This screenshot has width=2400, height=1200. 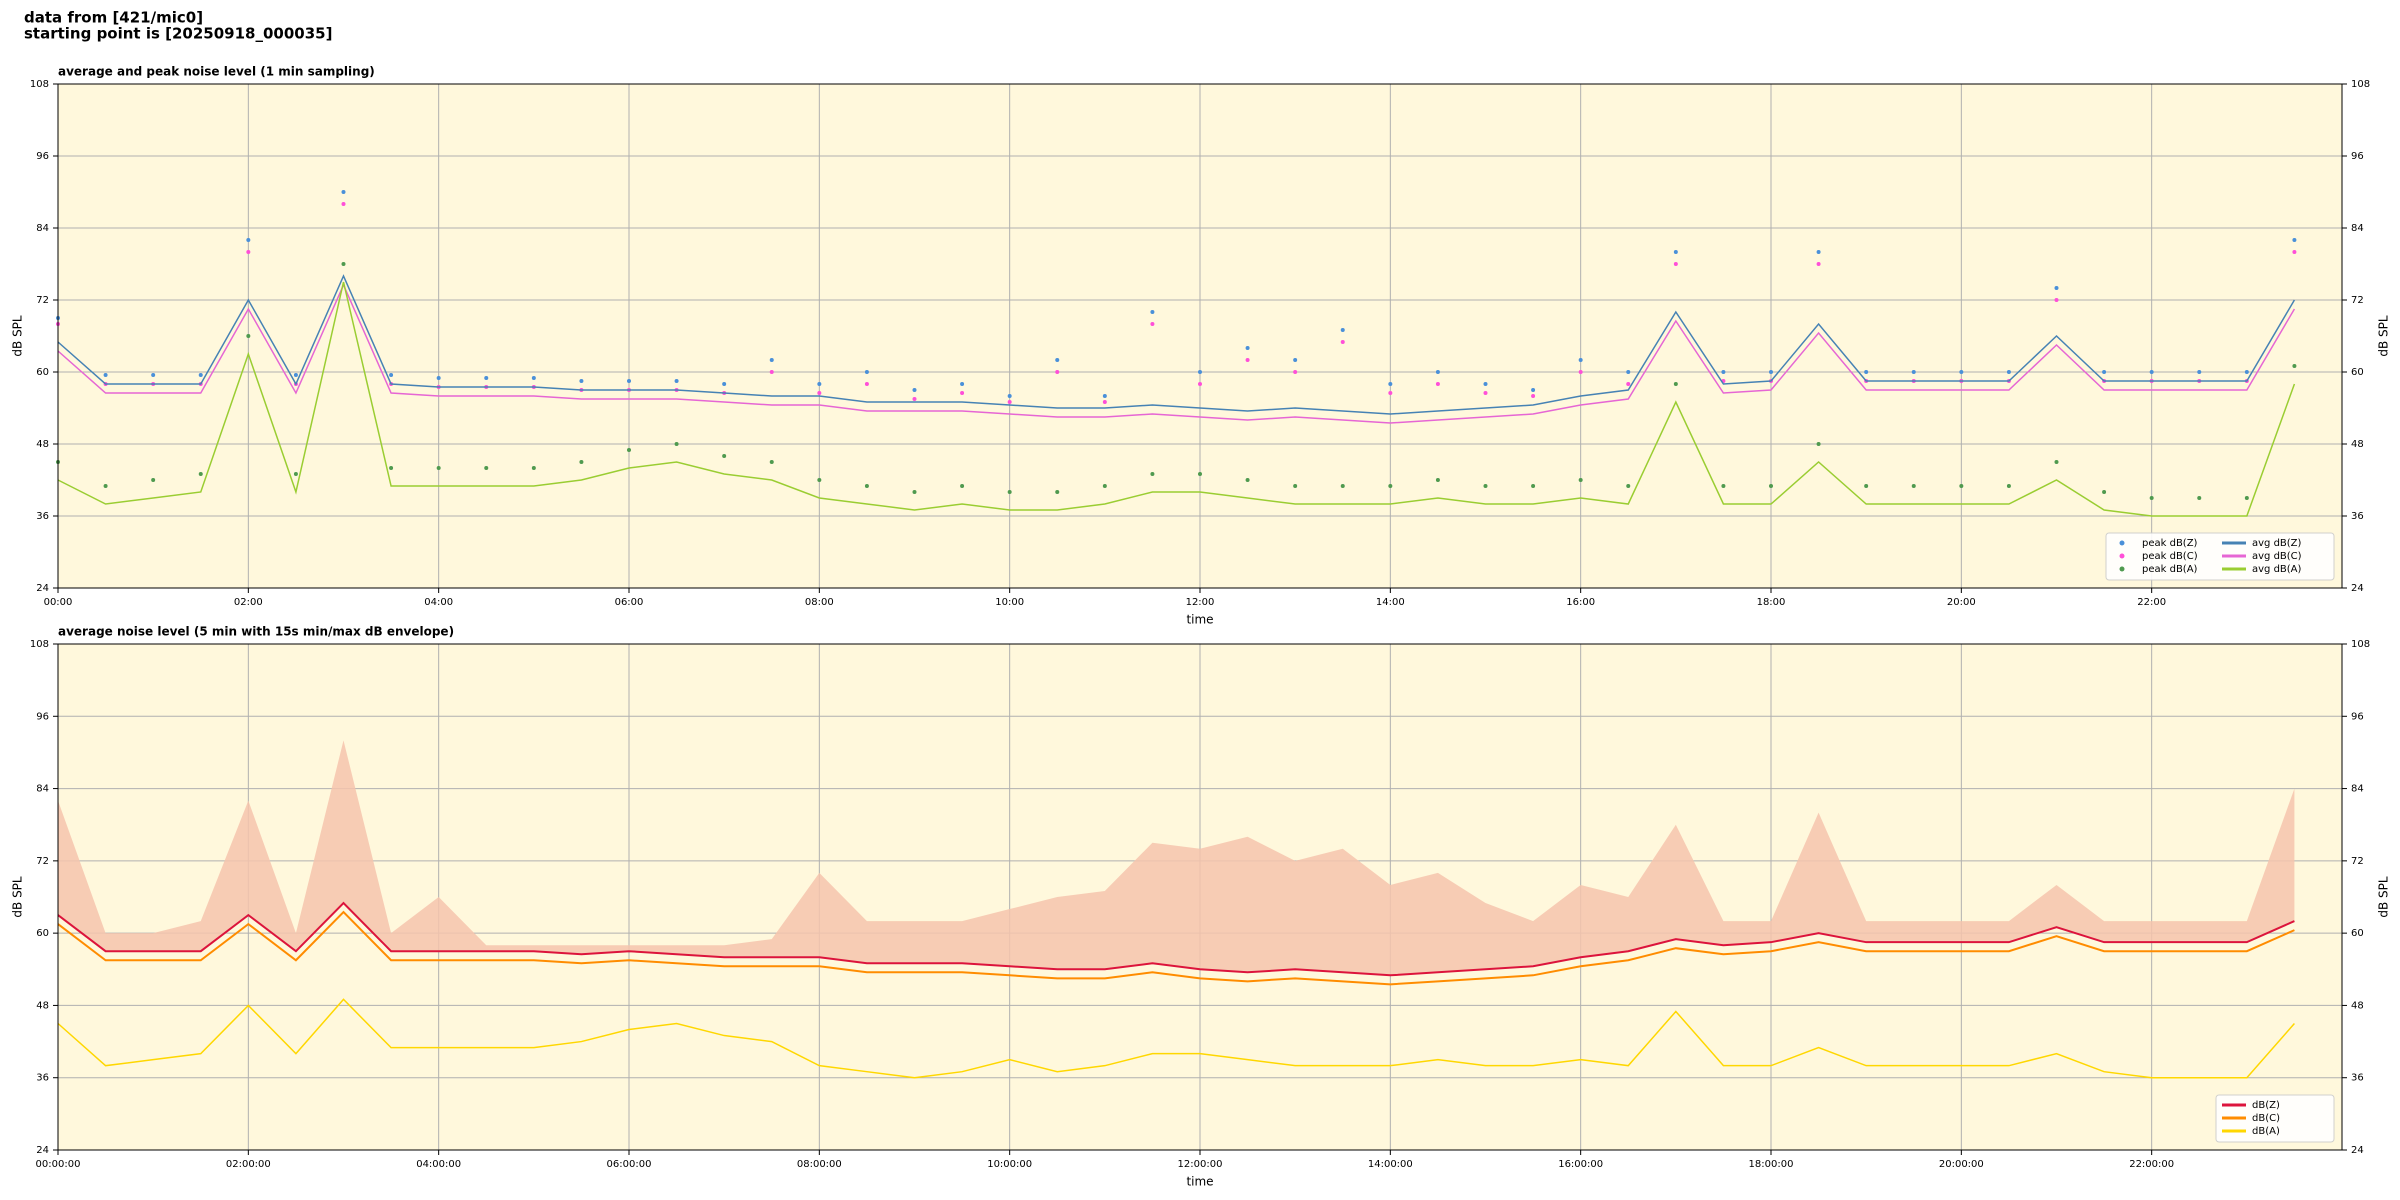 I want to click on y2-tick-label: 84, so click(x=2357, y=789).